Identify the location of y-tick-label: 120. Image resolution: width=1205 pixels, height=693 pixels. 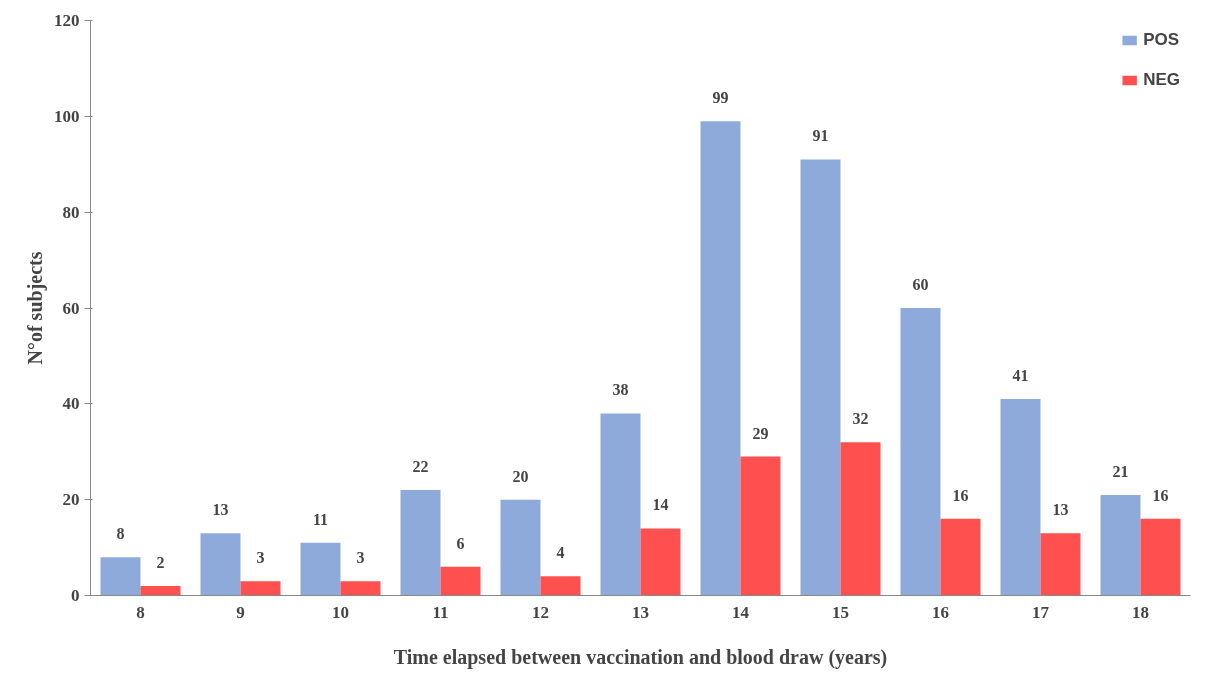
(67, 20).